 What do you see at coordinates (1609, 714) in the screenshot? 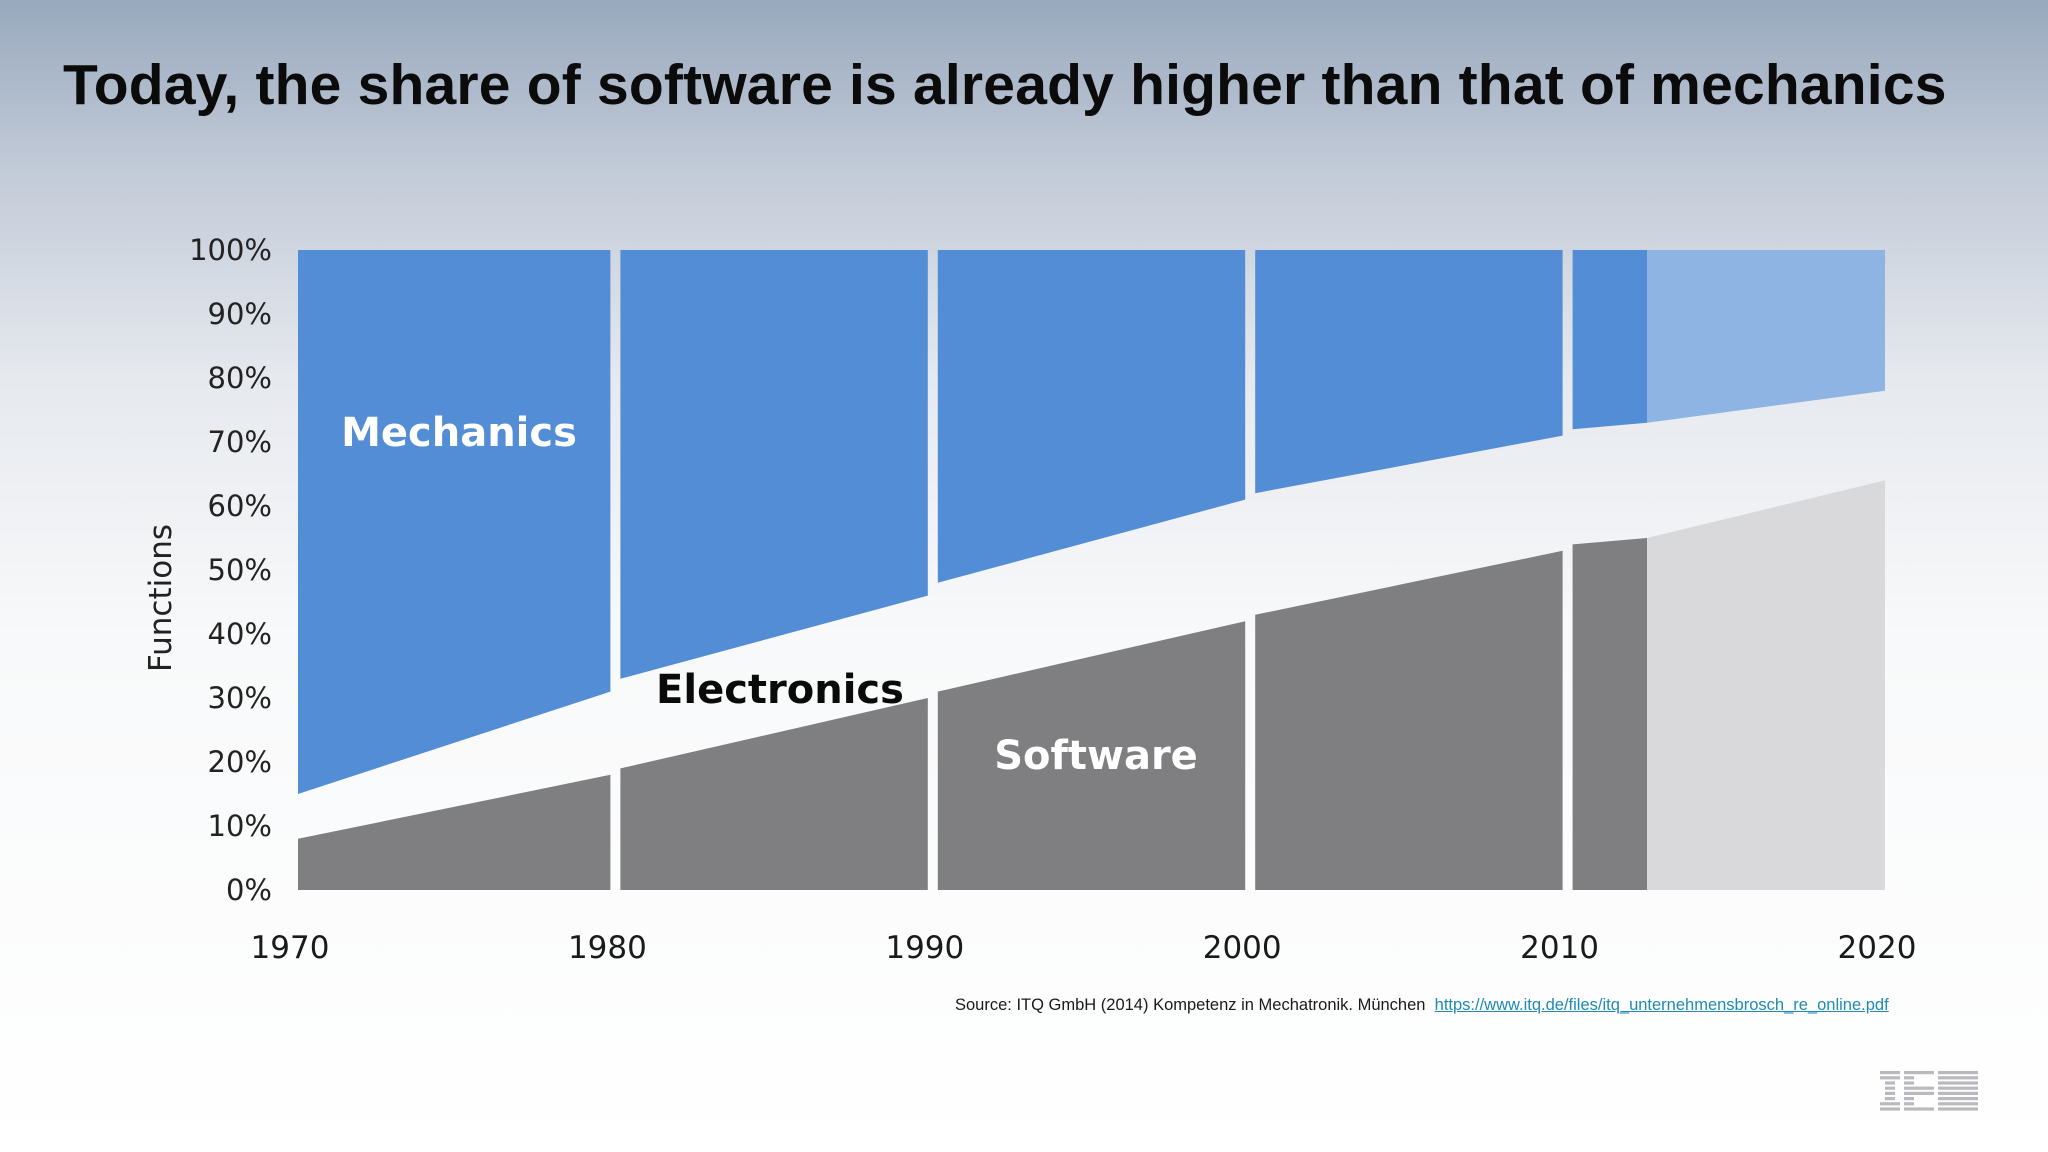
I see `software-area-2010` at bounding box center [1609, 714].